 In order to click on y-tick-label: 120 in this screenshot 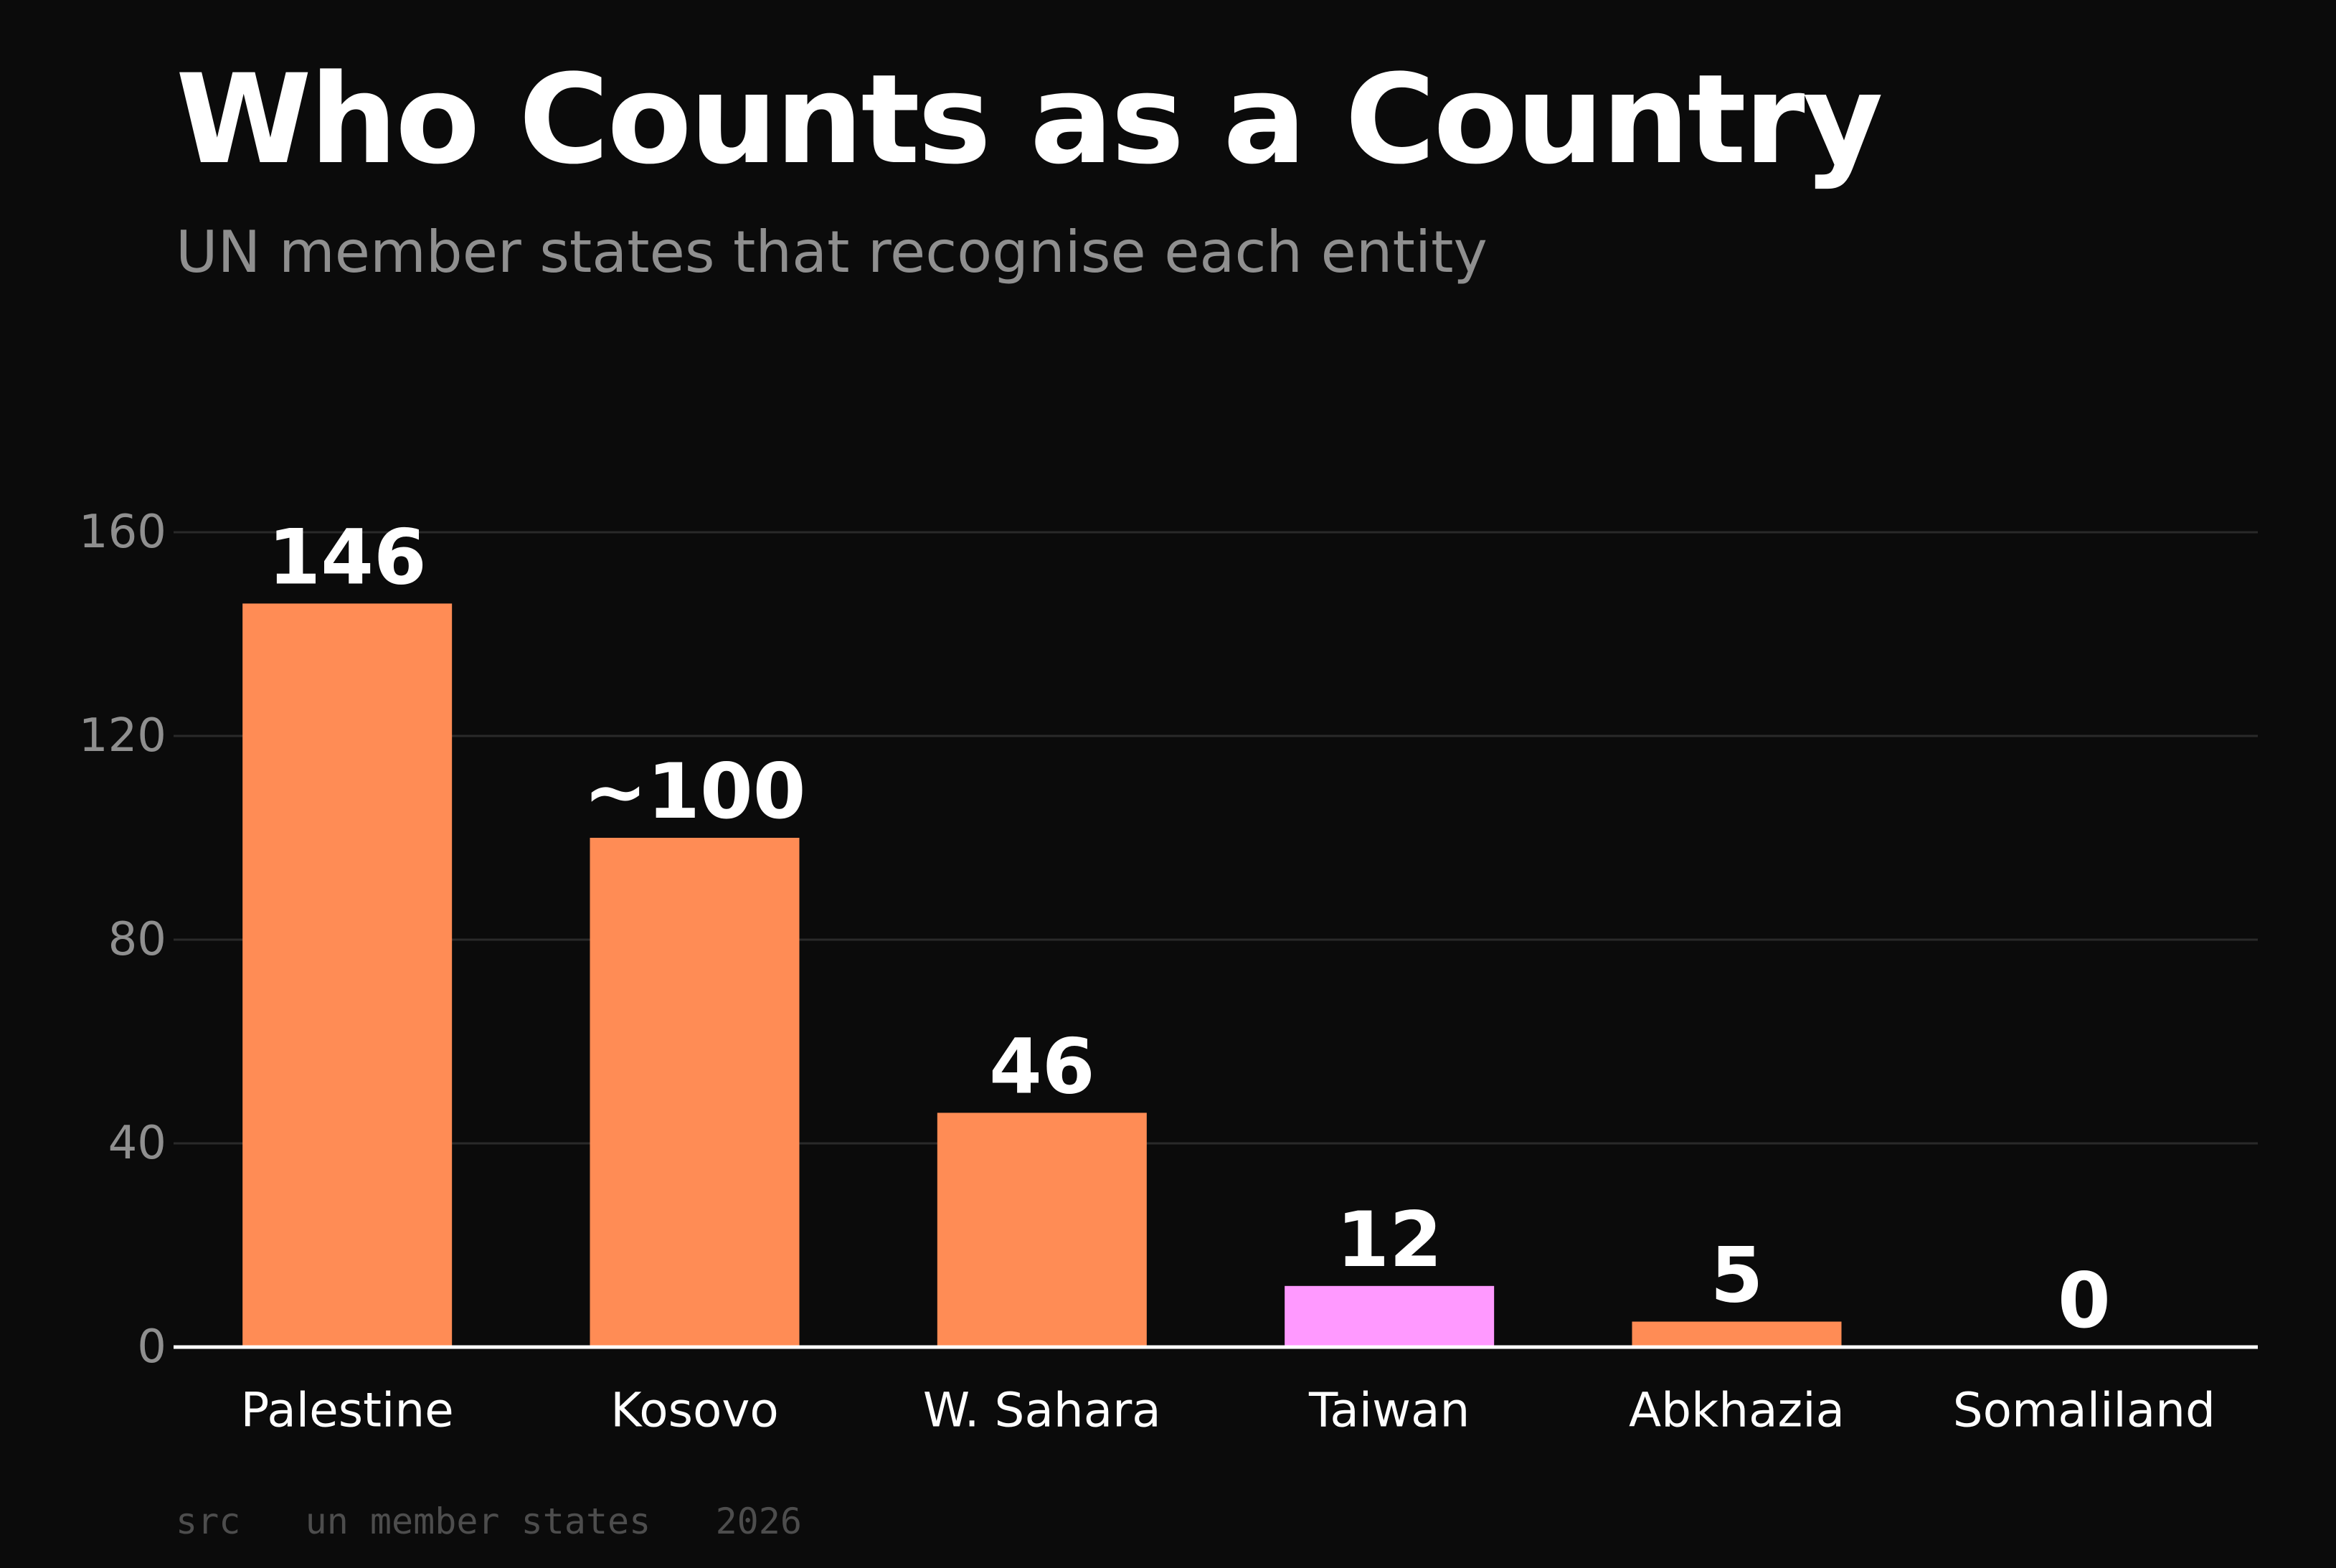, I will do `click(122, 735)`.